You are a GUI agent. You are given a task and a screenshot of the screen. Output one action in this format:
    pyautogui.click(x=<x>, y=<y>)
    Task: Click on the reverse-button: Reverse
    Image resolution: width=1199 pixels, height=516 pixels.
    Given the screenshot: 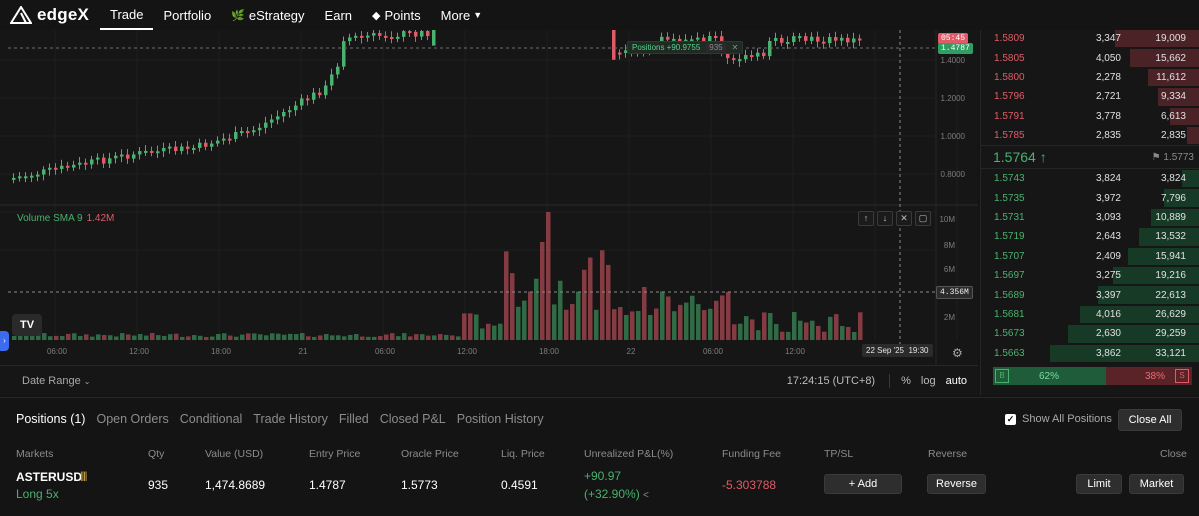 What is the action you would take?
    pyautogui.click(x=956, y=484)
    